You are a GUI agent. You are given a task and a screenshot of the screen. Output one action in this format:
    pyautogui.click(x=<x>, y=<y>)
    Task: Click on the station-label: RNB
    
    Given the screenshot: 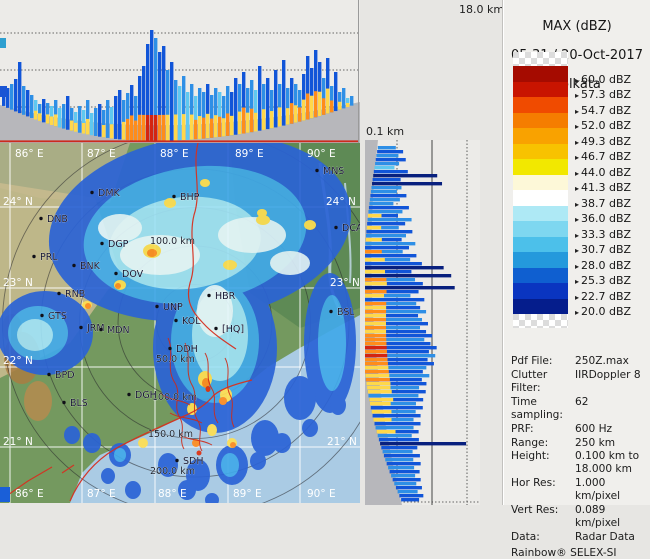 What is the action you would take?
    pyautogui.click(x=75, y=294)
    